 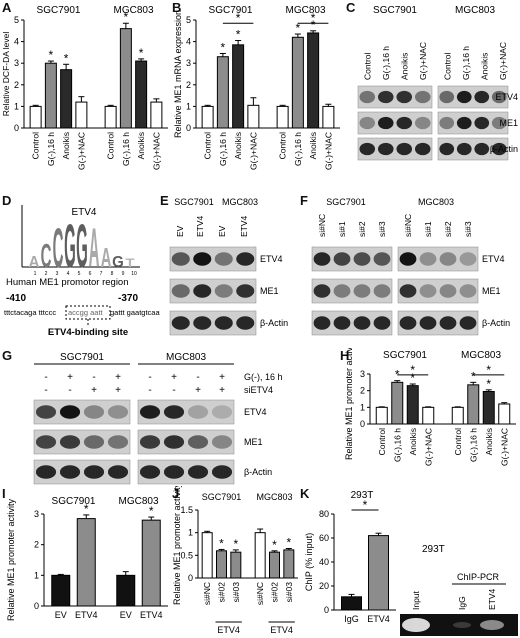 What do you see at coordinates (164, 200) in the screenshot?
I see `panel-letter-e: E` at bounding box center [164, 200].